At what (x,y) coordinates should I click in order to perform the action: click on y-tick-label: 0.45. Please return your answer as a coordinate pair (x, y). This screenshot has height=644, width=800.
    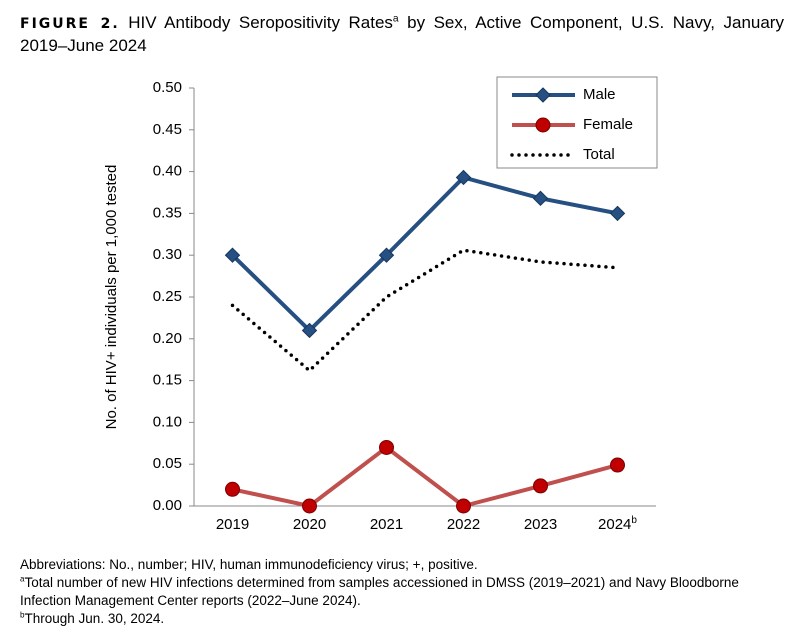
    Looking at the image, I should click on (167, 129).